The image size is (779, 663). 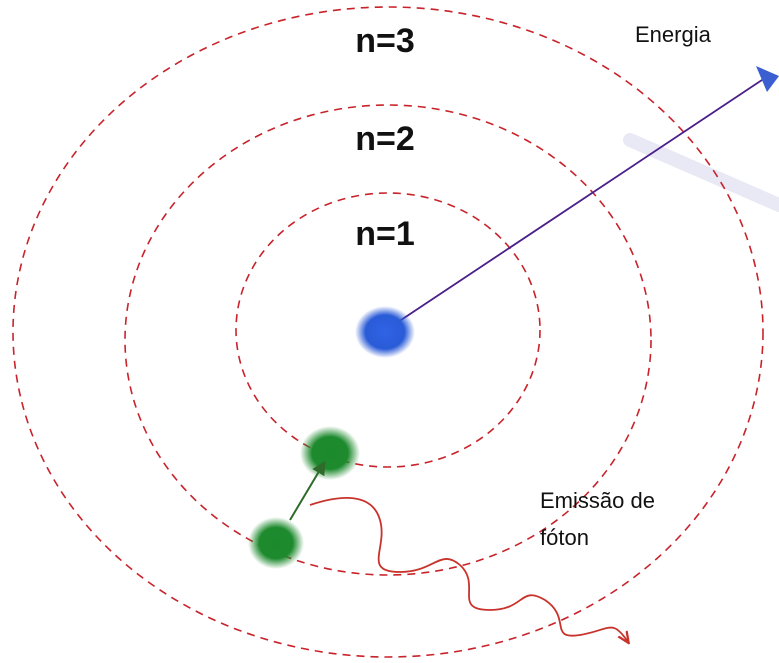 What do you see at coordinates (330, 453) in the screenshot?
I see `electron-n1` at bounding box center [330, 453].